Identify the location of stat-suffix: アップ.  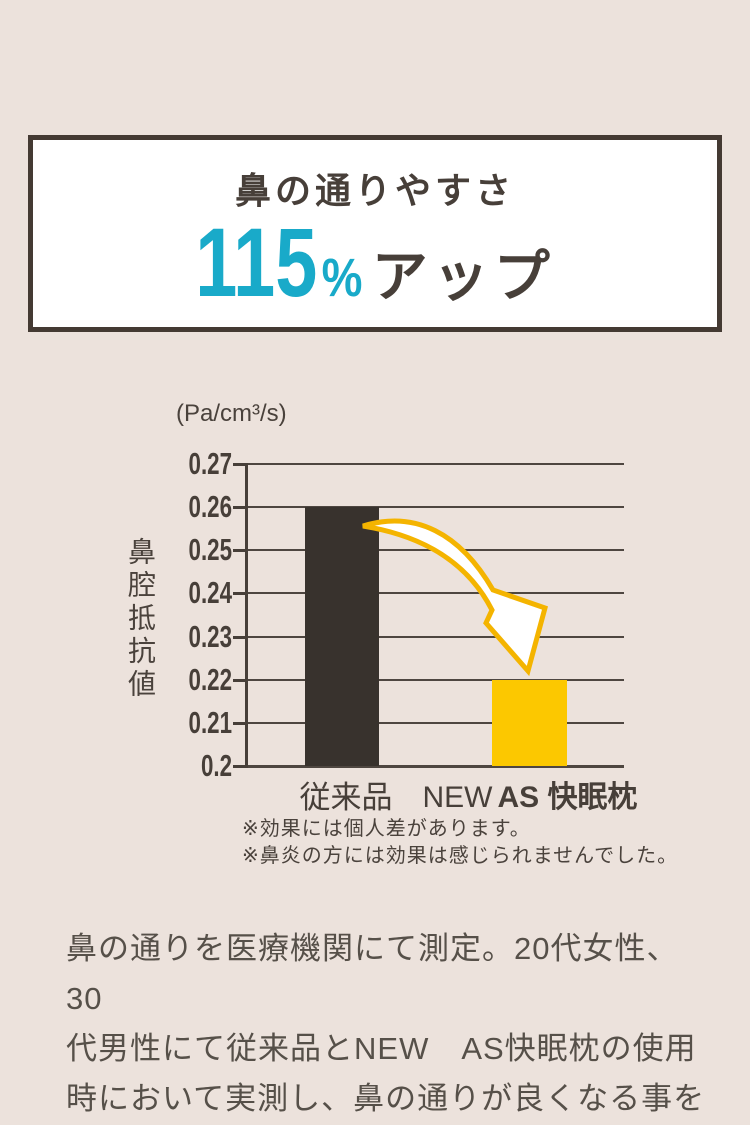
(463, 276).